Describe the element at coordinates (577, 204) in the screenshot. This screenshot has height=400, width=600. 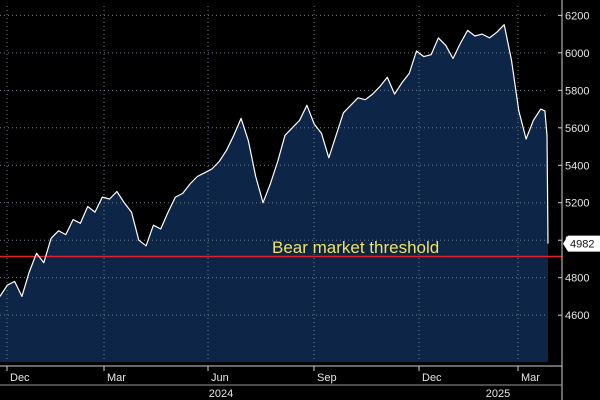
I see `y-tick-label: 5200` at that location.